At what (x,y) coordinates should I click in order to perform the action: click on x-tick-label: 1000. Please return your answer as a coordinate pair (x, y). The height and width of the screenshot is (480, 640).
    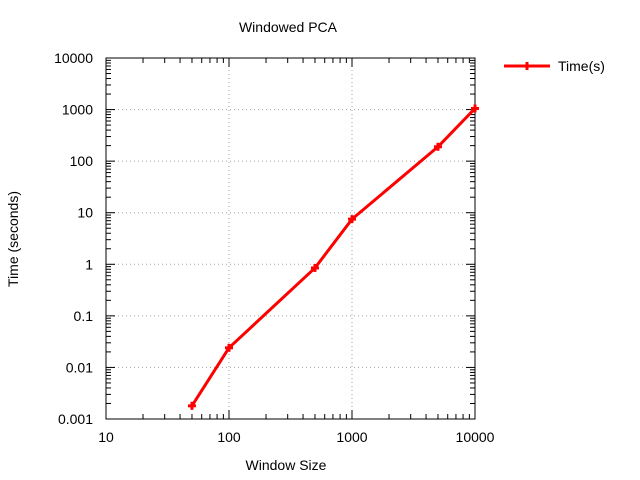
    Looking at the image, I should click on (351, 437).